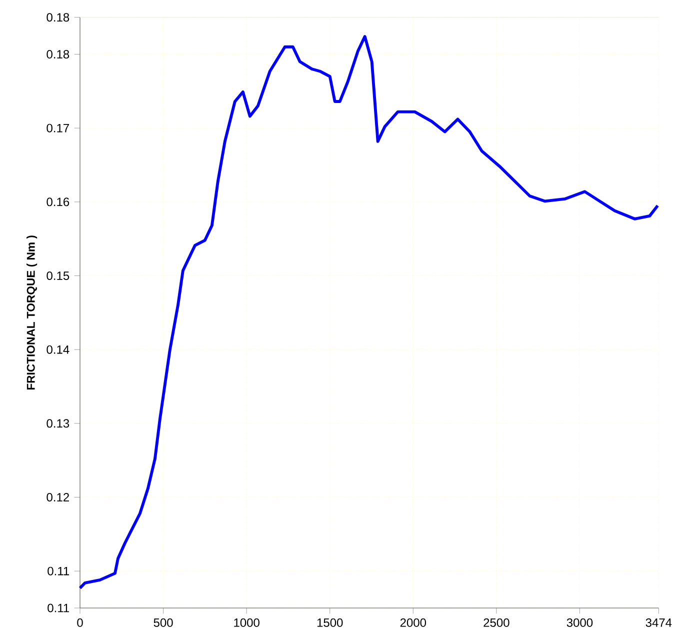 This screenshot has width=675, height=639. What do you see at coordinates (58, 275) in the screenshot?
I see `y-tick-label: 0.15` at bounding box center [58, 275].